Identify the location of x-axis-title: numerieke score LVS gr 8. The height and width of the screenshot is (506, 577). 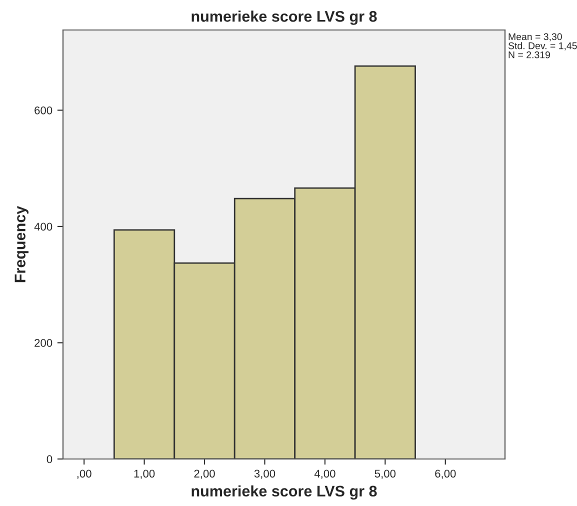
(284, 492).